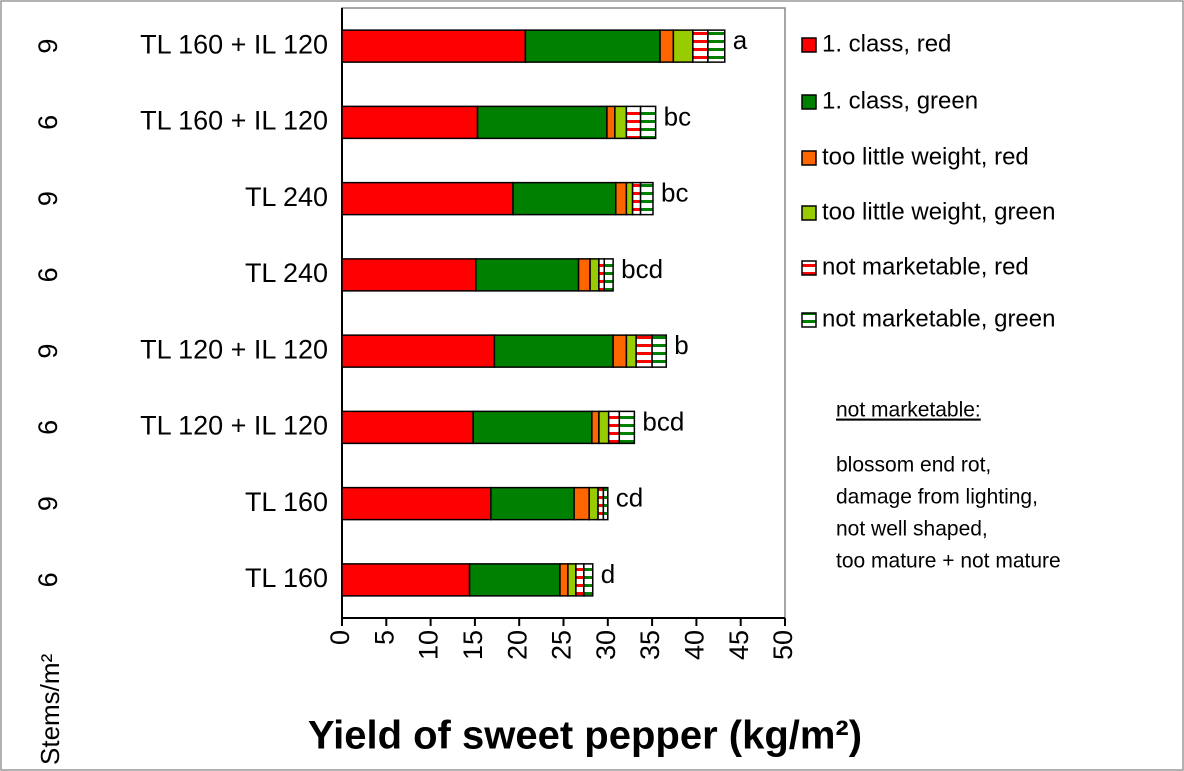 This screenshot has height=771, width=1184. I want to click on x-tick-label: 20, so click(517, 645).